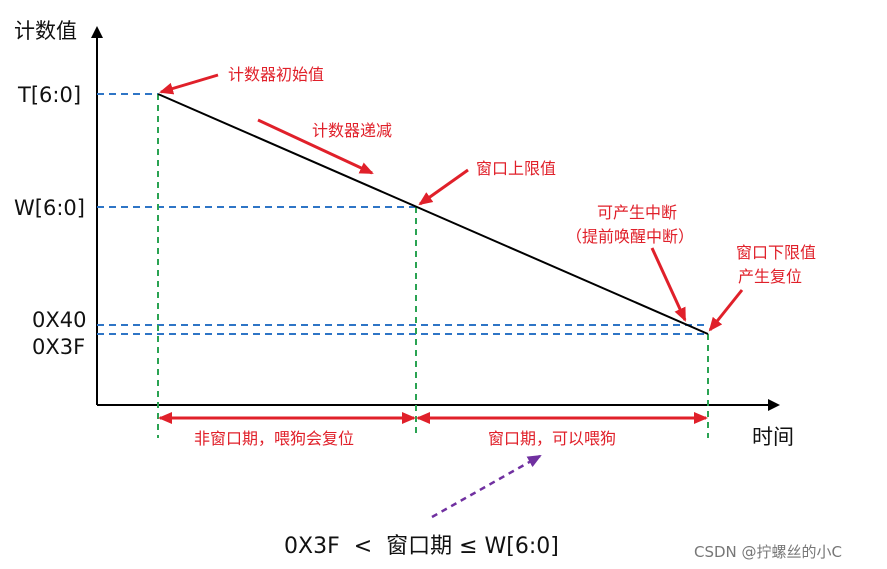 Image resolution: width=887 pixels, height=569 pixels. What do you see at coordinates (59, 320) in the screenshot?
I see `tick-0x40: 0X40` at bounding box center [59, 320].